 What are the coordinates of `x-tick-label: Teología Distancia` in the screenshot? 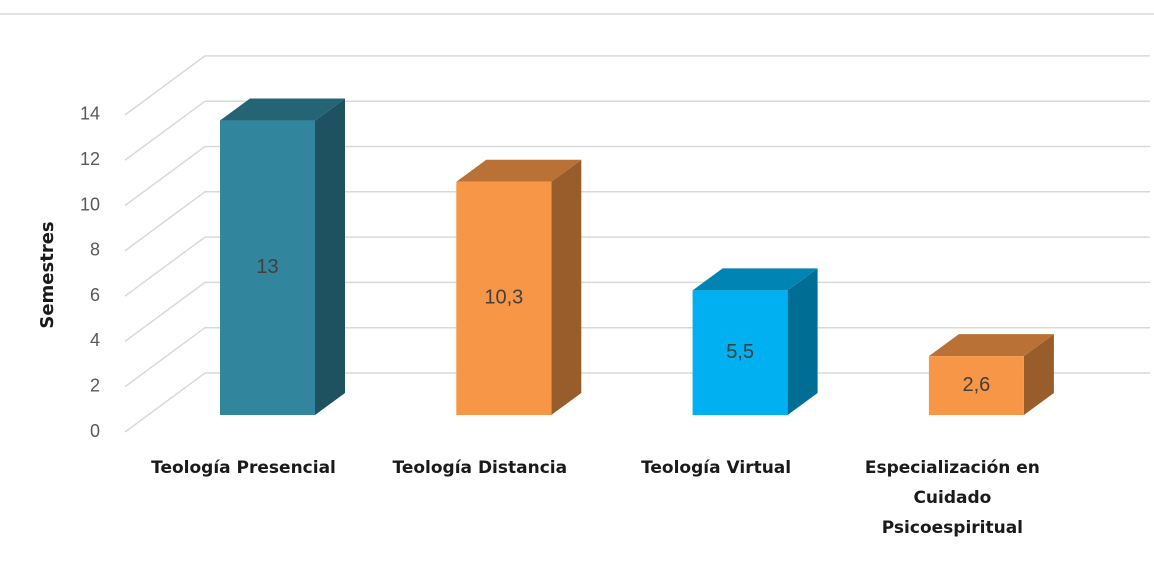 It's located at (480, 468).